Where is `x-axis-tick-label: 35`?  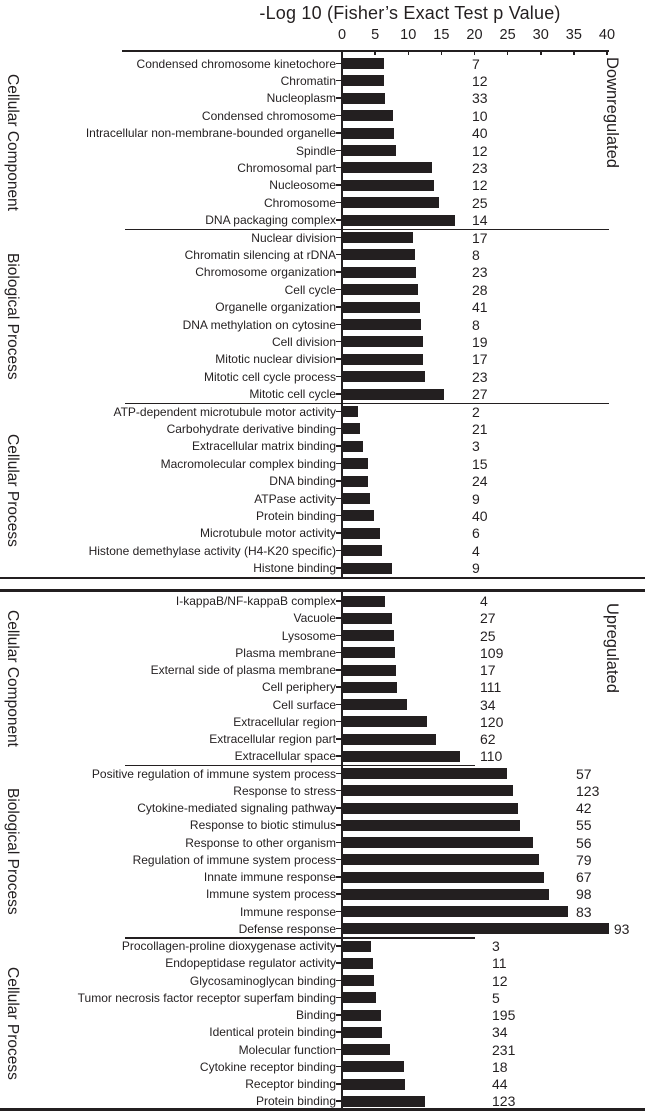
x-axis-tick-label: 35 is located at coordinates (573, 35).